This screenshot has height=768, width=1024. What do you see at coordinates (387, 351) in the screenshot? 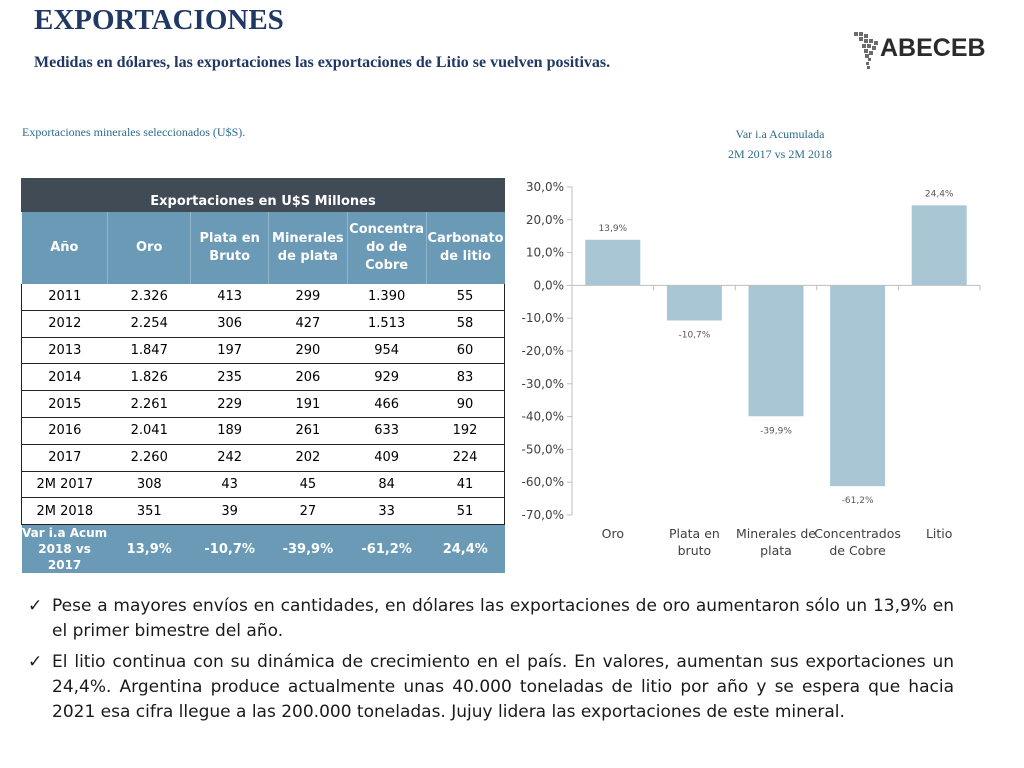
I see `table-cell: 954` at bounding box center [387, 351].